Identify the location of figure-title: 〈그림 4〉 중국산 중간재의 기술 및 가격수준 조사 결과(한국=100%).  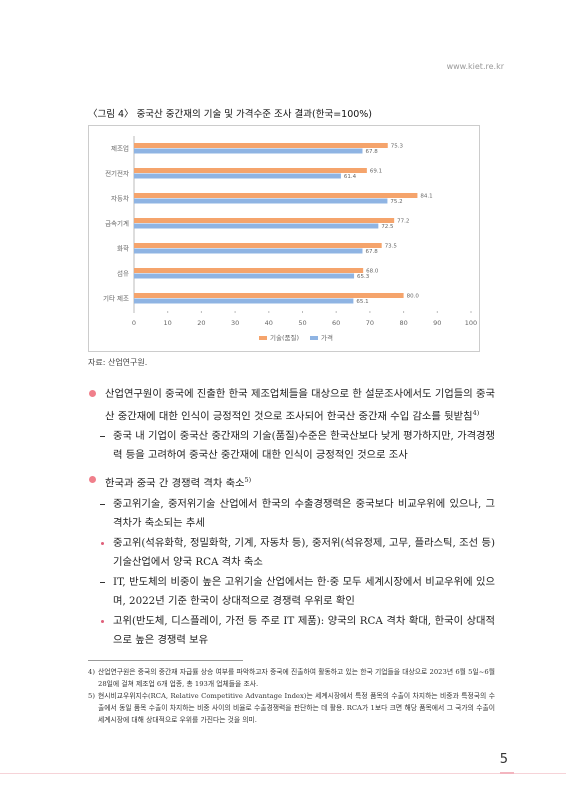
(230, 114).